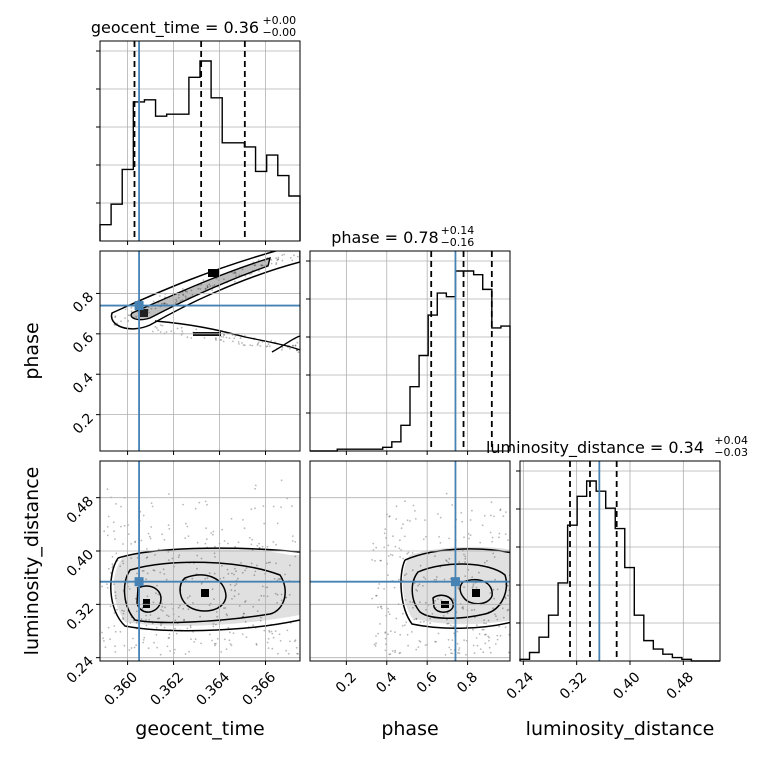 This screenshot has height=760, width=760. Describe the element at coordinates (32, 350) in the screenshot. I see `y-axis-label-1: phase` at that location.